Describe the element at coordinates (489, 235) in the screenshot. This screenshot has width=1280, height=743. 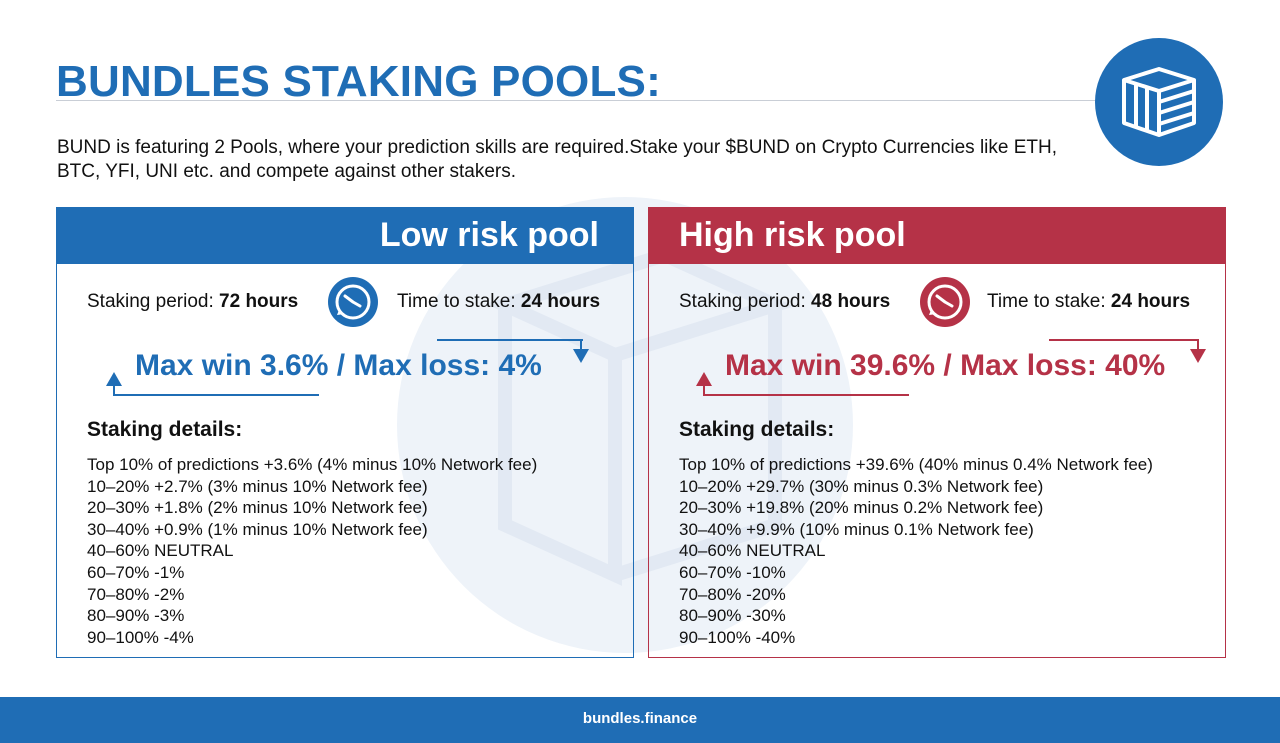
I see `low-risk-pool-title: Low risk pool` at that location.